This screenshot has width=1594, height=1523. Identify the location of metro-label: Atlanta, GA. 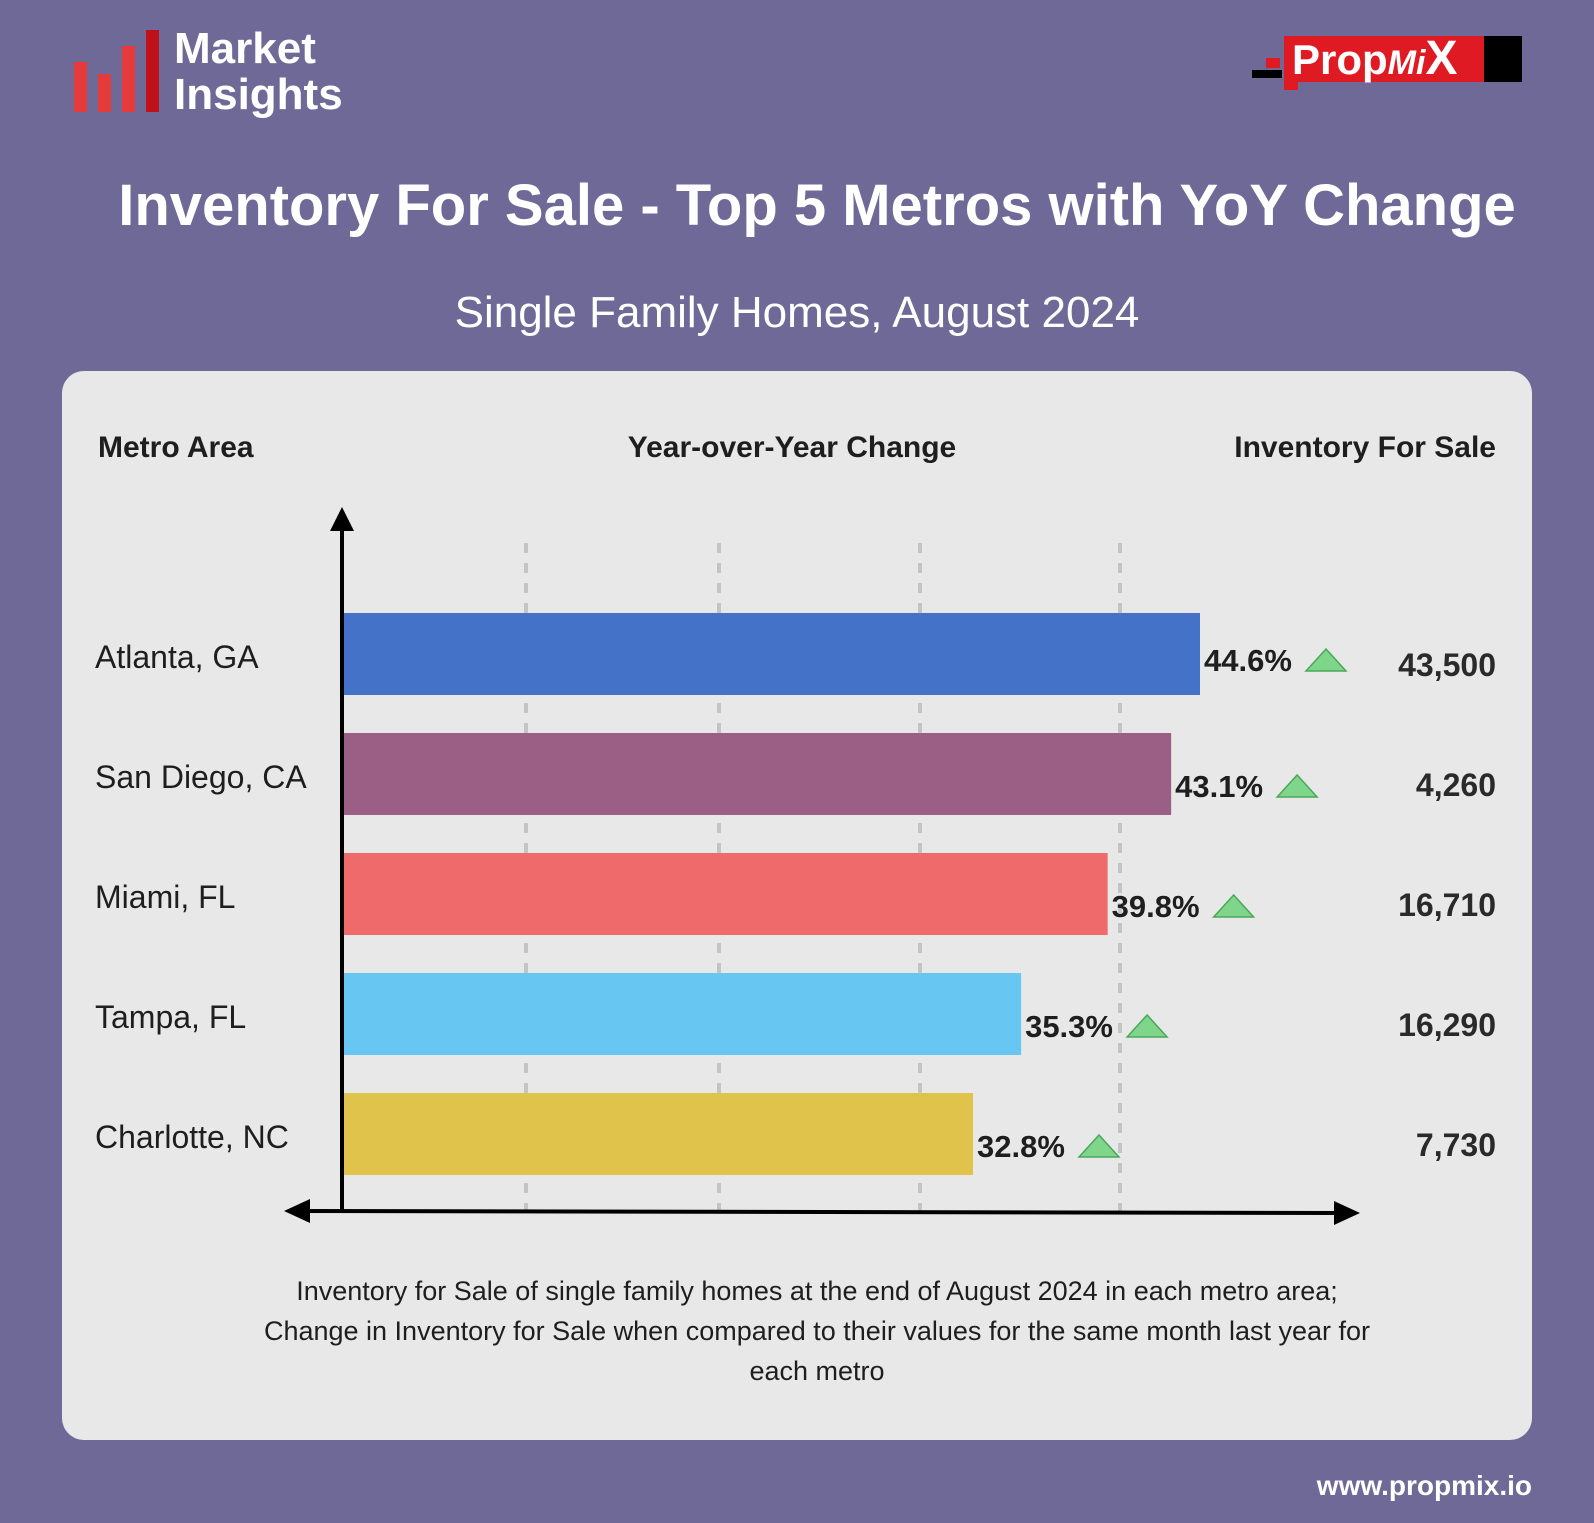
(177, 657).